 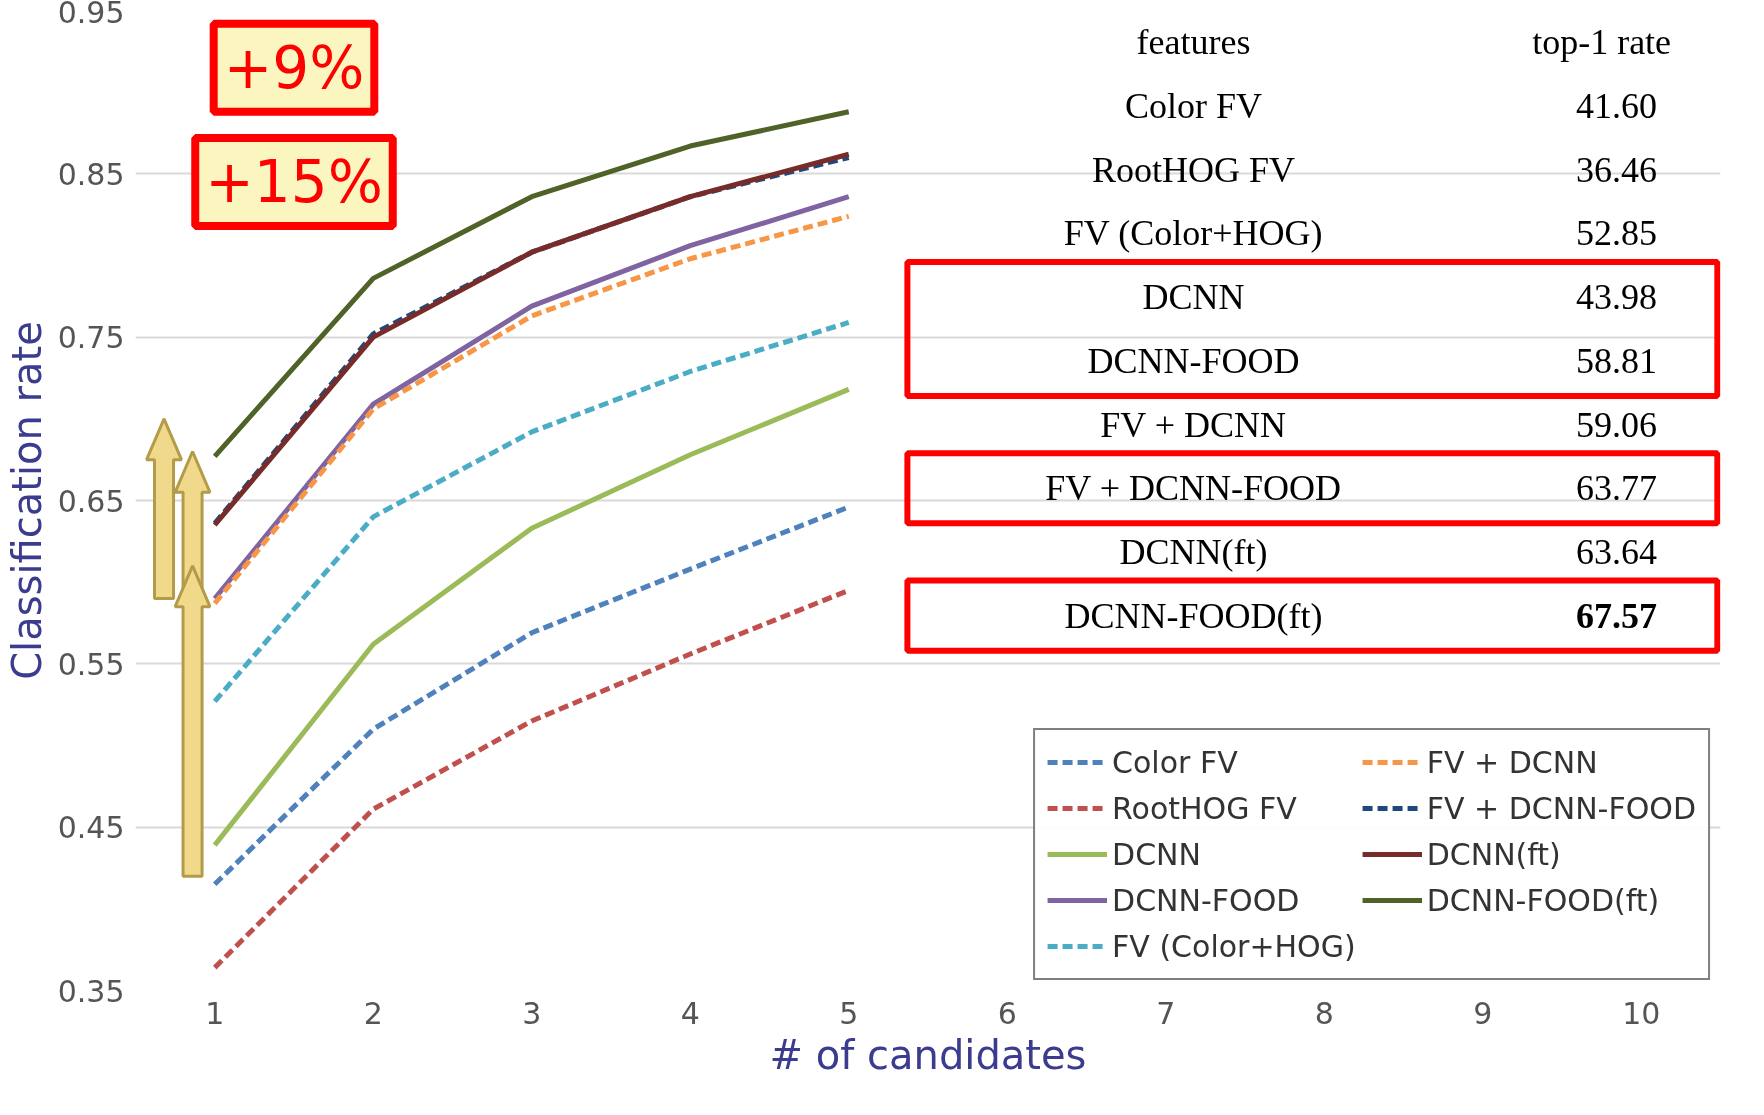 What do you see at coordinates (91, 664) in the screenshot?
I see `y-tick-label: 0.55` at bounding box center [91, 664].